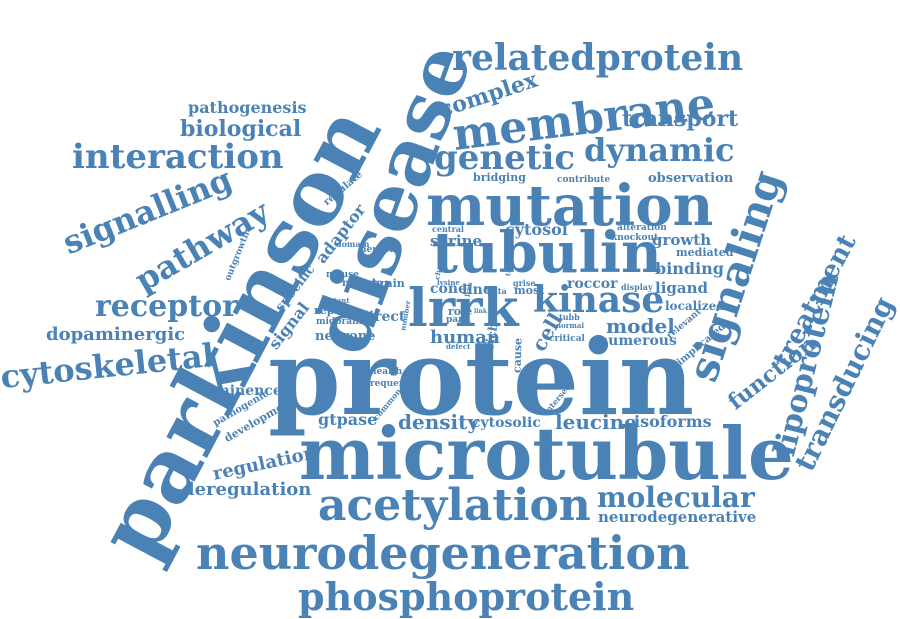 Image resolution: width=900 pixels, height=619 pixels. Describe the element at coordinates (499, 177) in the screenshot. I see `word-bridging: bridging` at that location.